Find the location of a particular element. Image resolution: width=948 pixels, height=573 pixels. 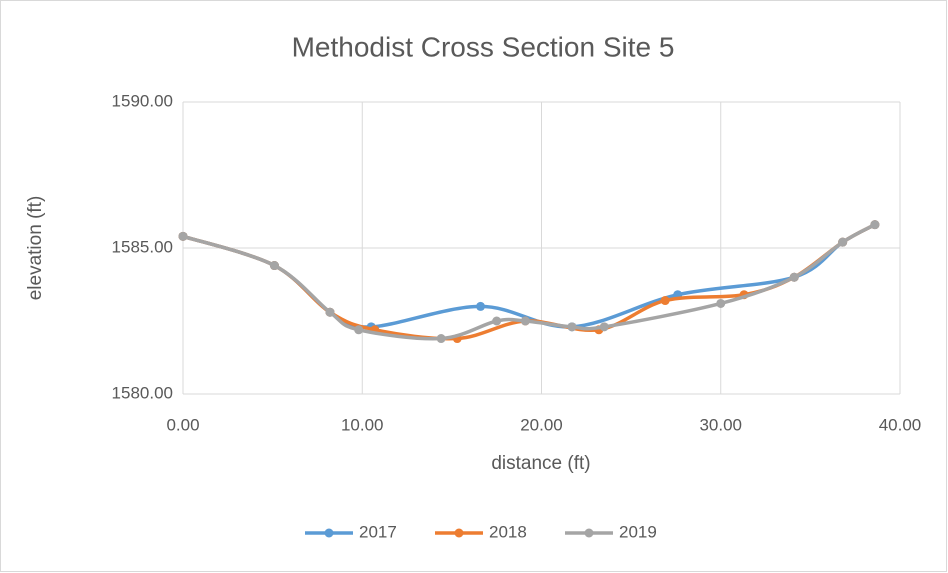

x-axis-label: distance (ft) is located at coordinates (540, 463).